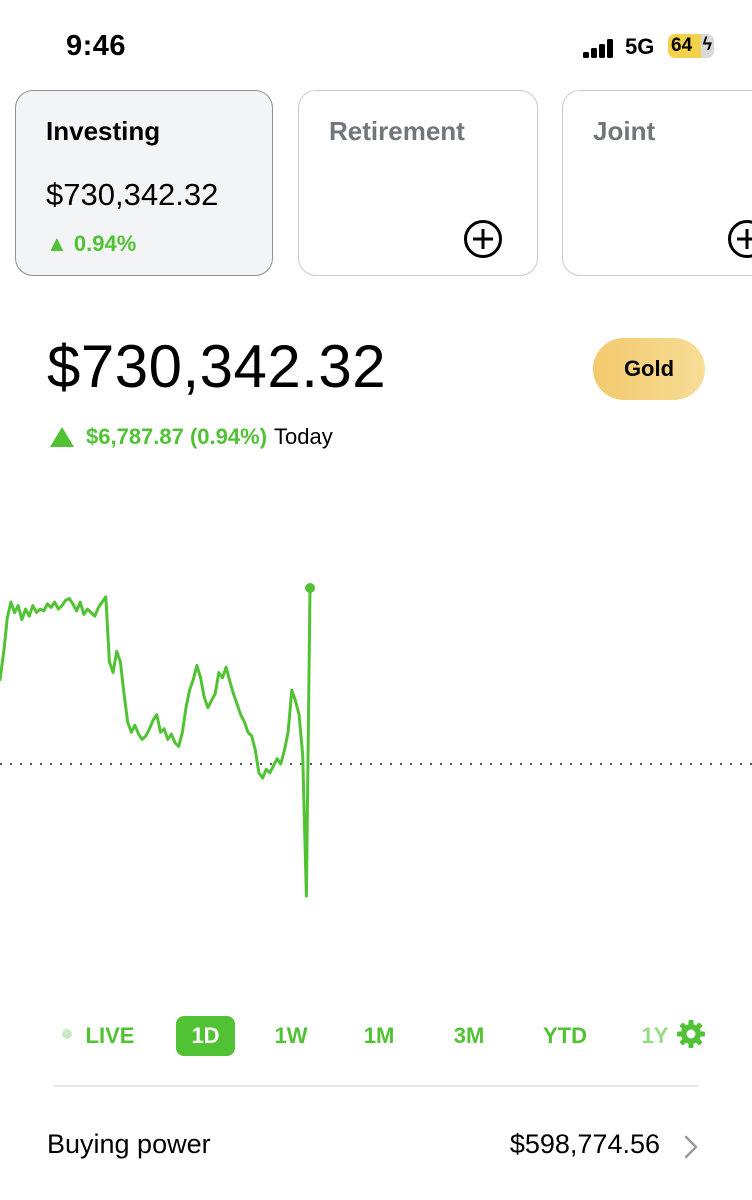 The image size is (752, 1200). I want to click on range-1m: 1M, so click(379, 1035).